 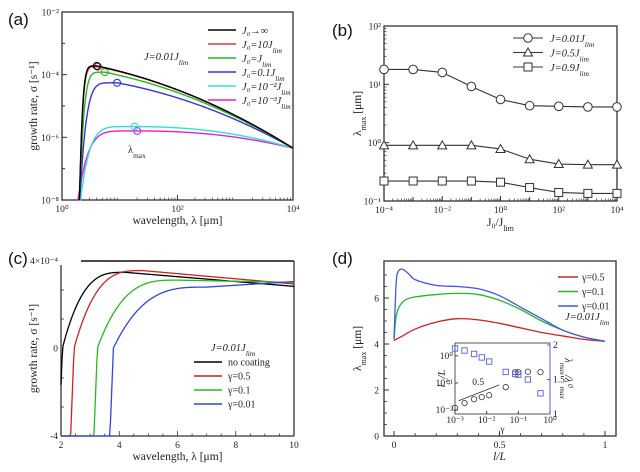 I want to click on y-tick-label: 10⁻², so click(x=51, y=14).